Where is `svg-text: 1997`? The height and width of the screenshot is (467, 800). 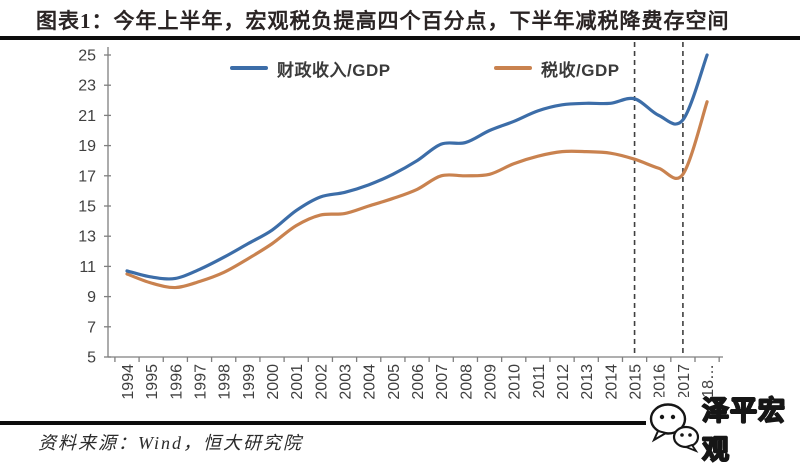
svg-text: 1997 is located at coordinates (201, 382).